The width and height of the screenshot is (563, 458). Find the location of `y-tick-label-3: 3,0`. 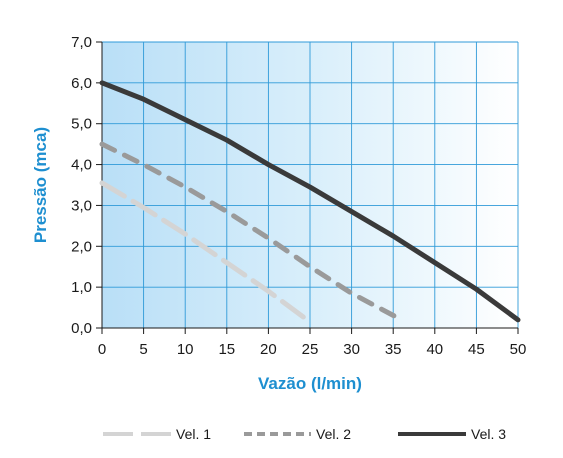

y-tick-label-3: 3,0 is located at coordinates (81, 205).